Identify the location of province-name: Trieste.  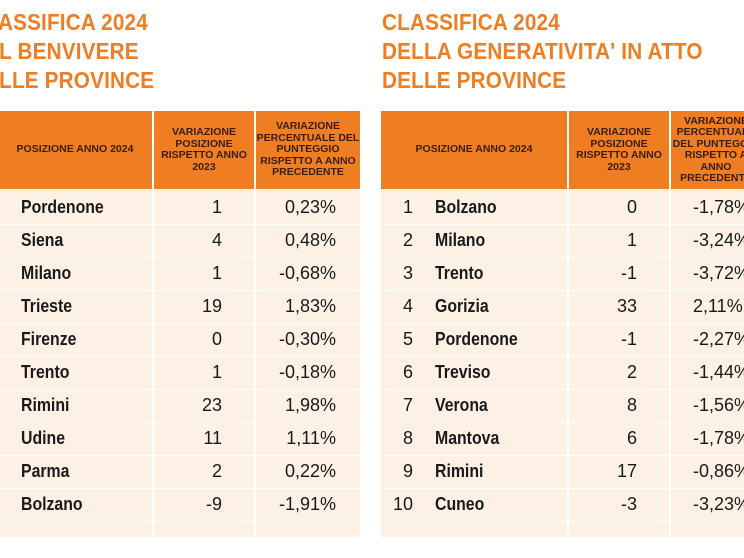
(47, 306).